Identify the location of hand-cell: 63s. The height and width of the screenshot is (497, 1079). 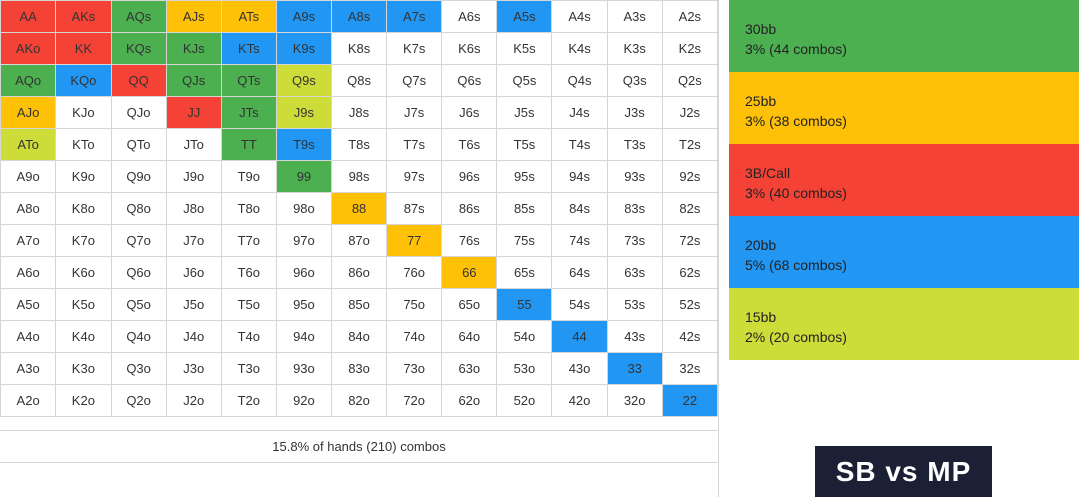
(634, 272).